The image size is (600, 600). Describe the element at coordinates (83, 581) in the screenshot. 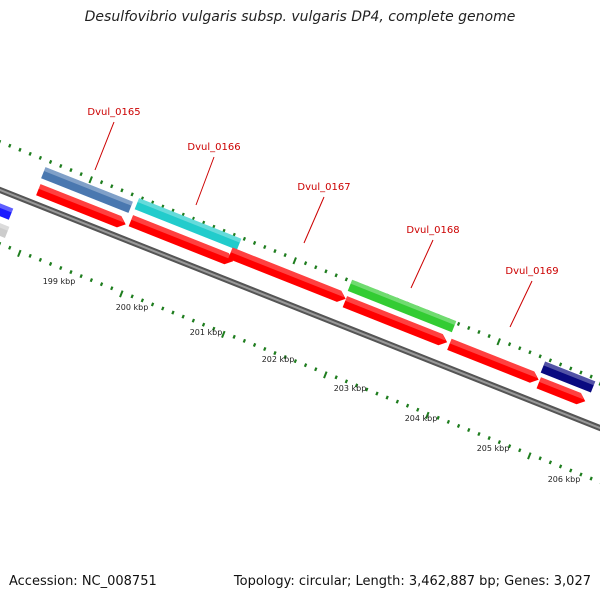

I see `accession-text: Accession: NC_008751` at that location.